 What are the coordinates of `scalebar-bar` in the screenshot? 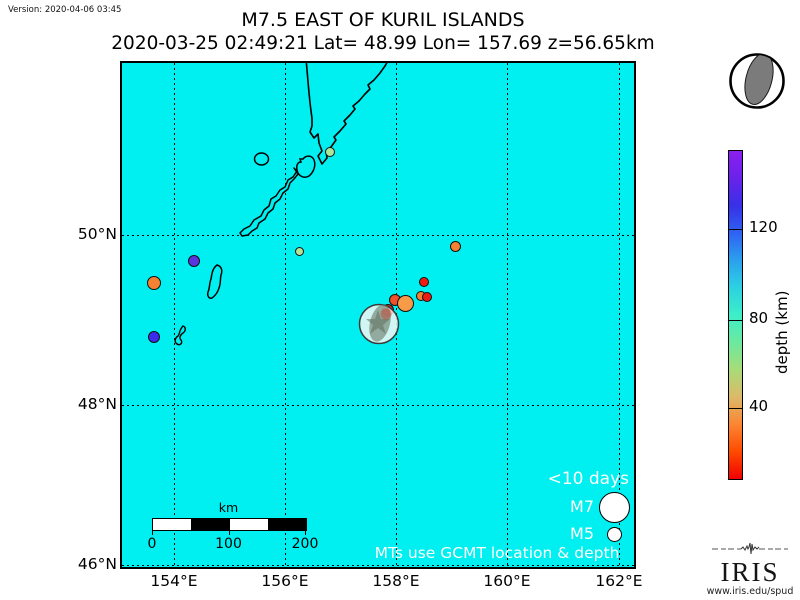 It's located at (229, 524).